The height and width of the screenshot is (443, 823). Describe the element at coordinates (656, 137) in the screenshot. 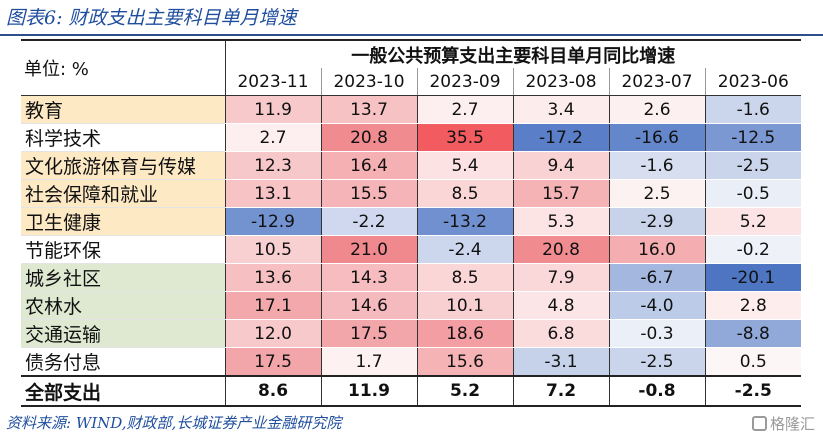

I see `table-cell: -16.6` at that location.